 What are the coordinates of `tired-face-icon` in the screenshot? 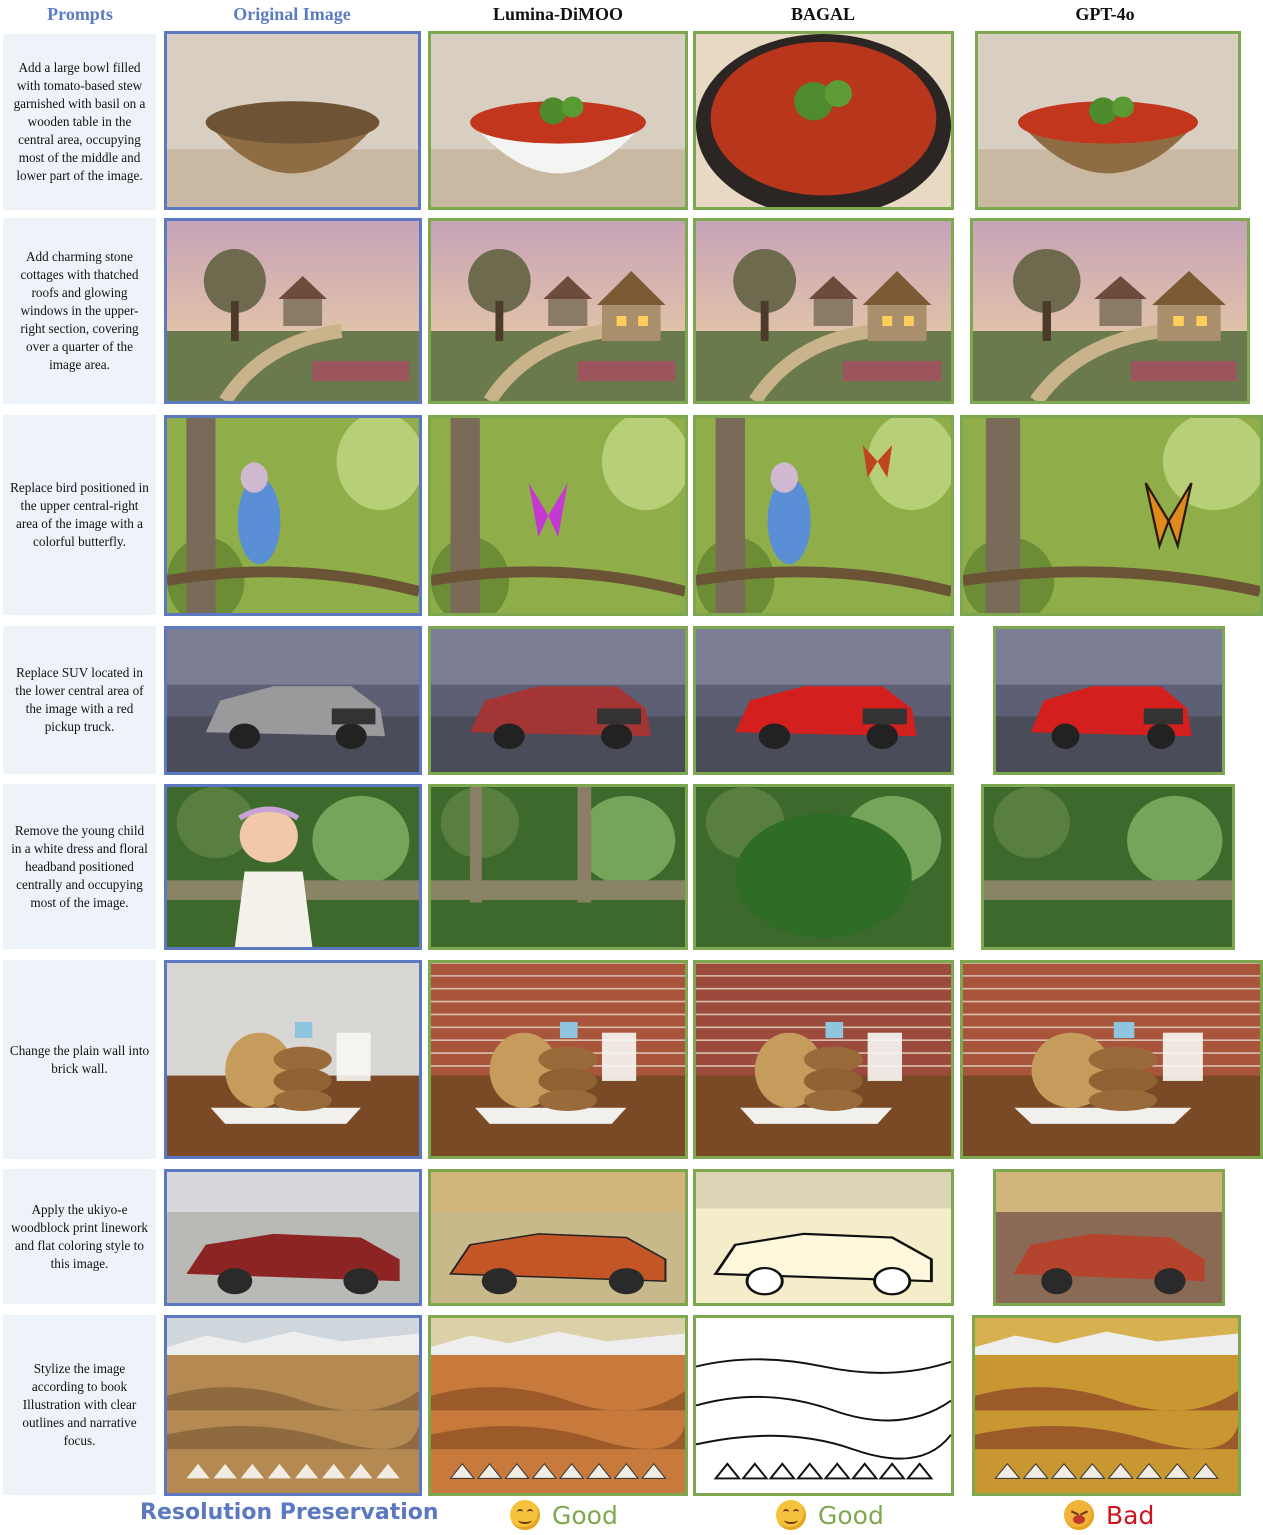 It's located at (1079, 1515).